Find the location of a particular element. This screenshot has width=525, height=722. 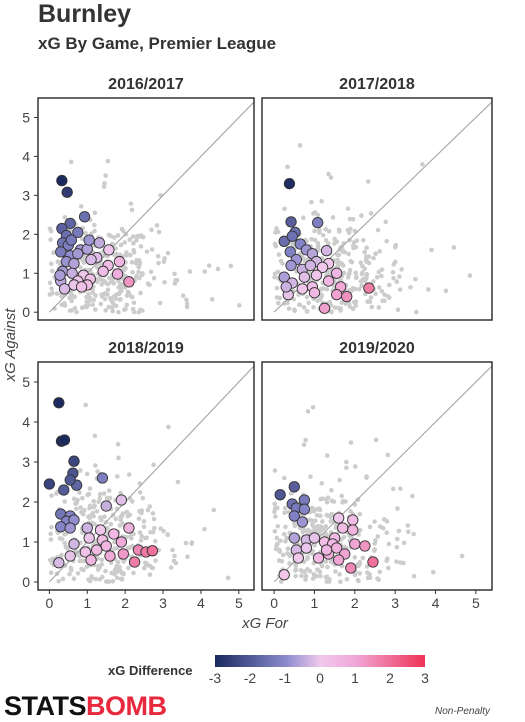

y-tick-label: 4 is located at coordinates (26, 422).